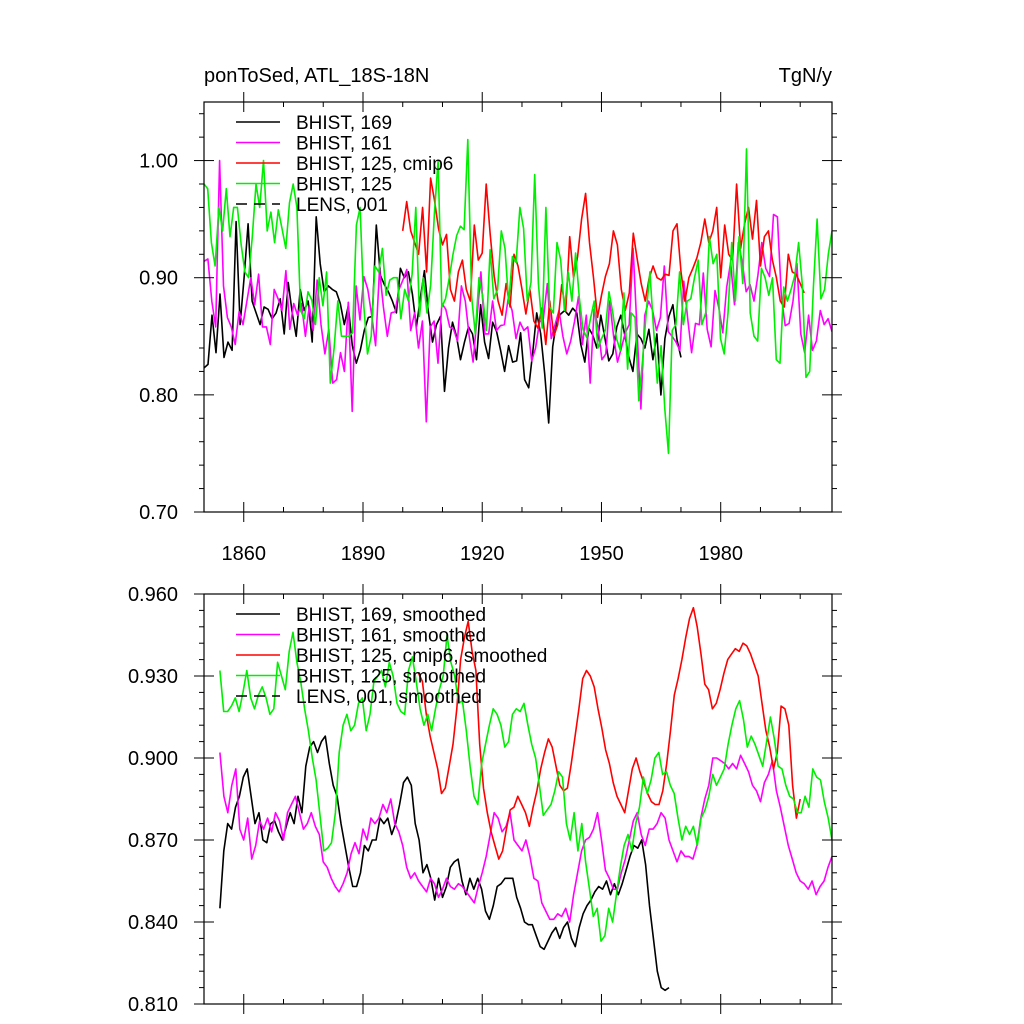  What do you see at coordinates (363, 554) in the screenshot?
I see `x-tick-label: 1890` at bounding box center [363, 554].